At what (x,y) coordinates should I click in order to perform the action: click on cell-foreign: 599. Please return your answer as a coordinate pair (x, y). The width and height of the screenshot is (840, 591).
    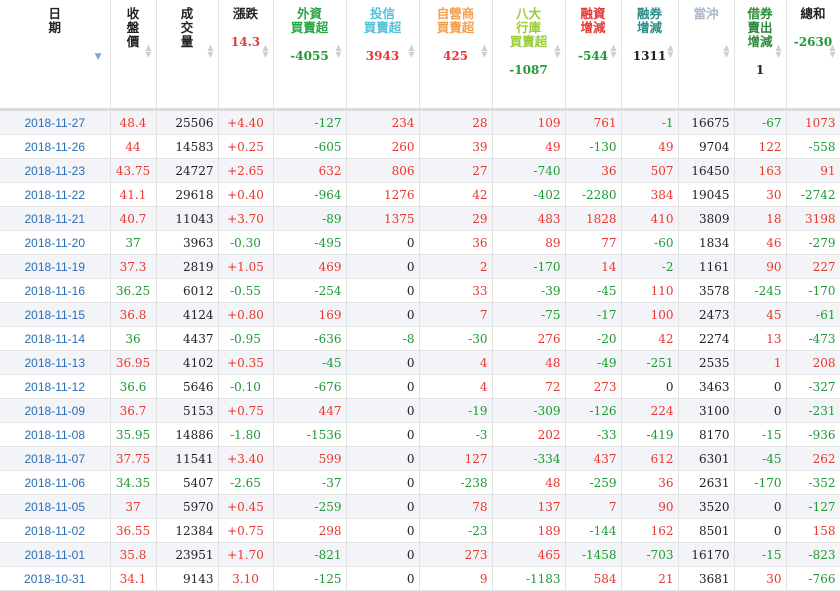
    Looking at the image, I should click on (310, 458).